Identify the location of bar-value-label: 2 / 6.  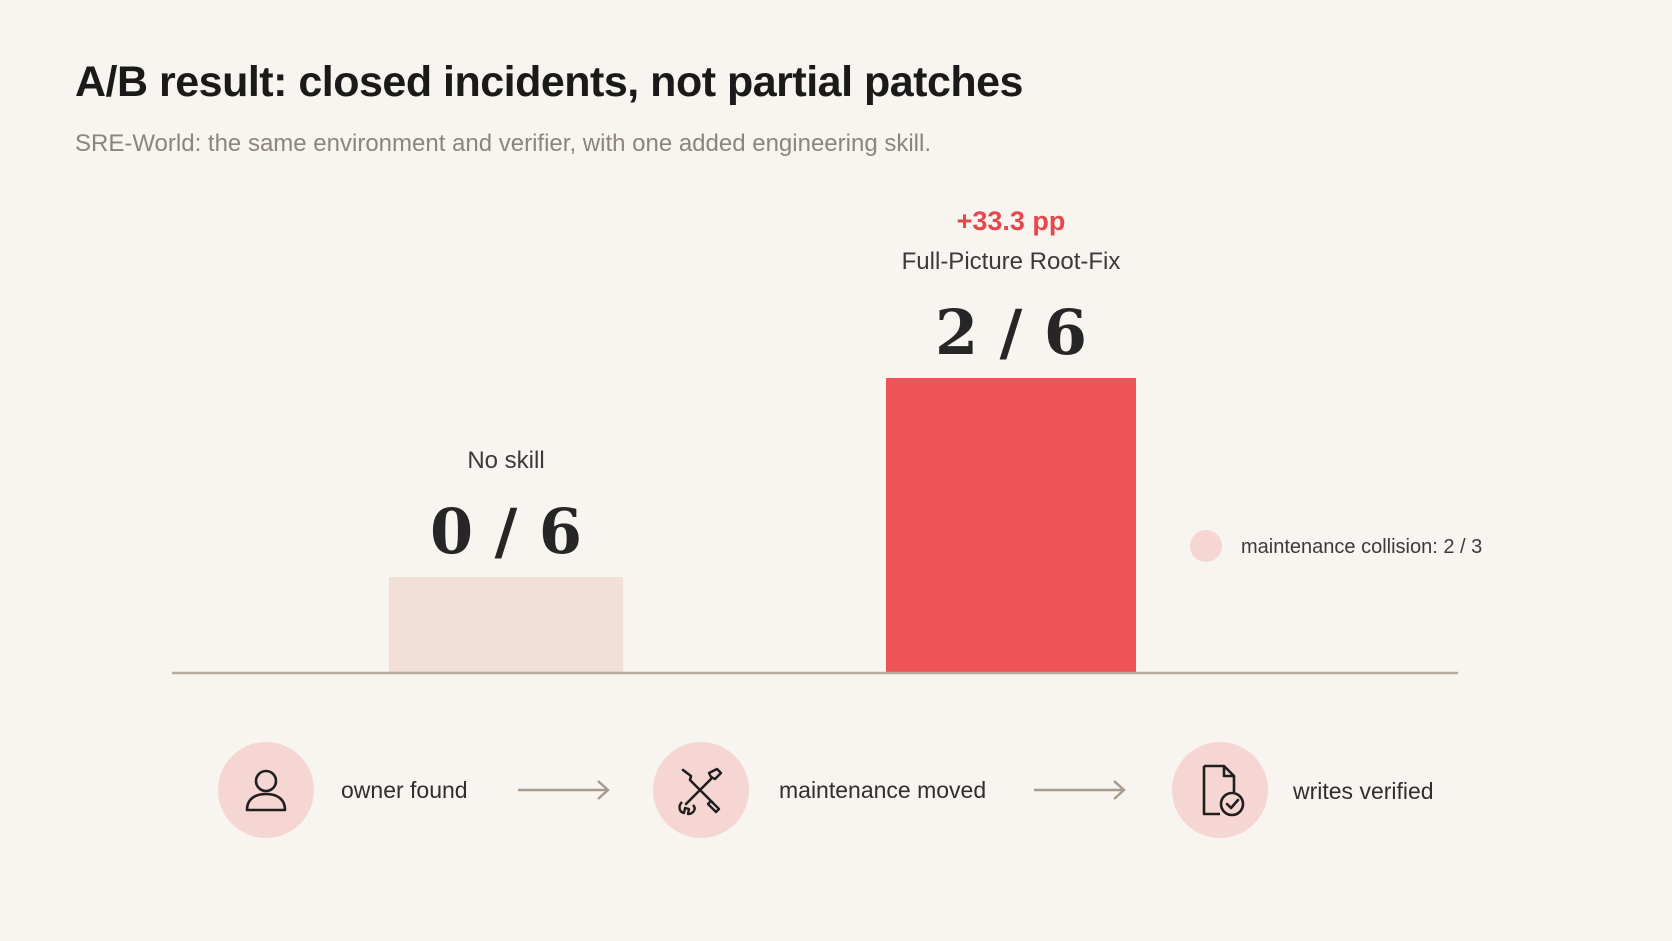
(1011, 332).